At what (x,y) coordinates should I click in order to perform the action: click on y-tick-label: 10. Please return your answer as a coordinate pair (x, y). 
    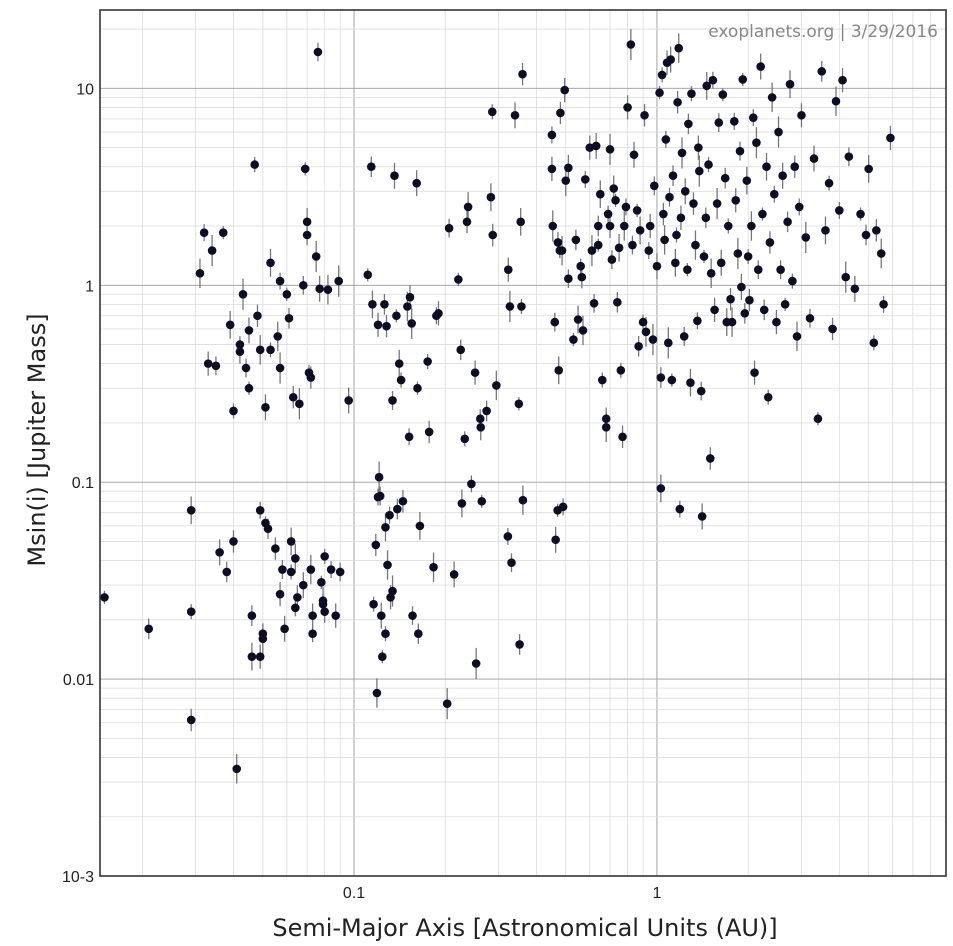
    Looking at the image, I should click on (85, 89).